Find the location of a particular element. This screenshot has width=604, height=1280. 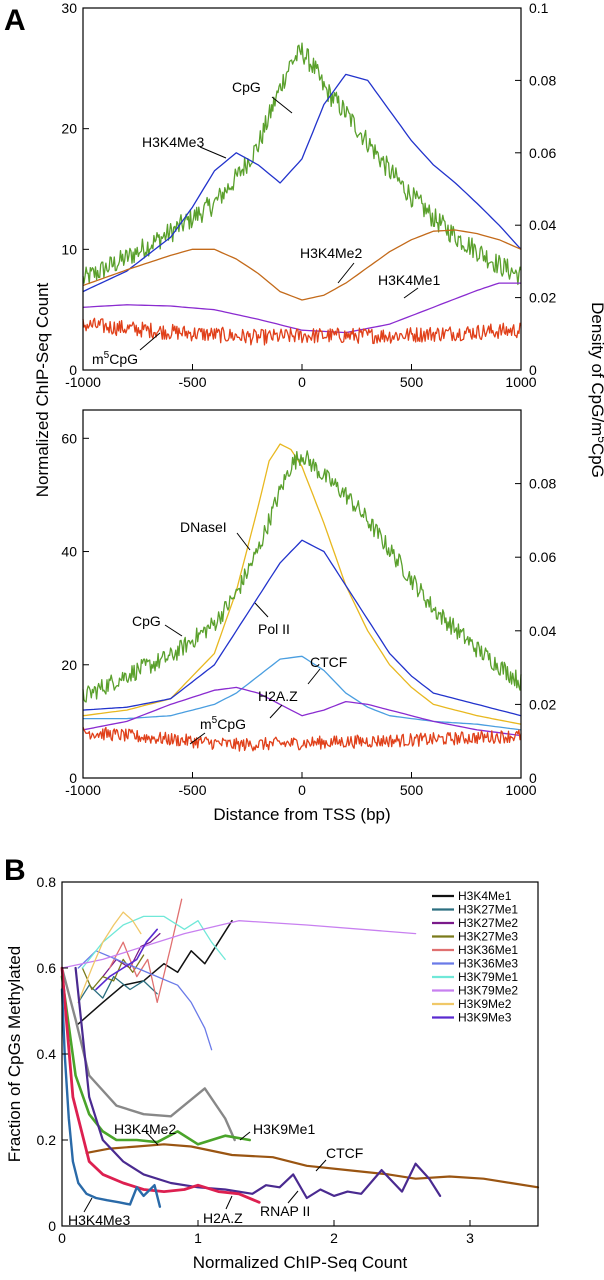

series-line-h3k27me3 is located at coordinates (113, 972).